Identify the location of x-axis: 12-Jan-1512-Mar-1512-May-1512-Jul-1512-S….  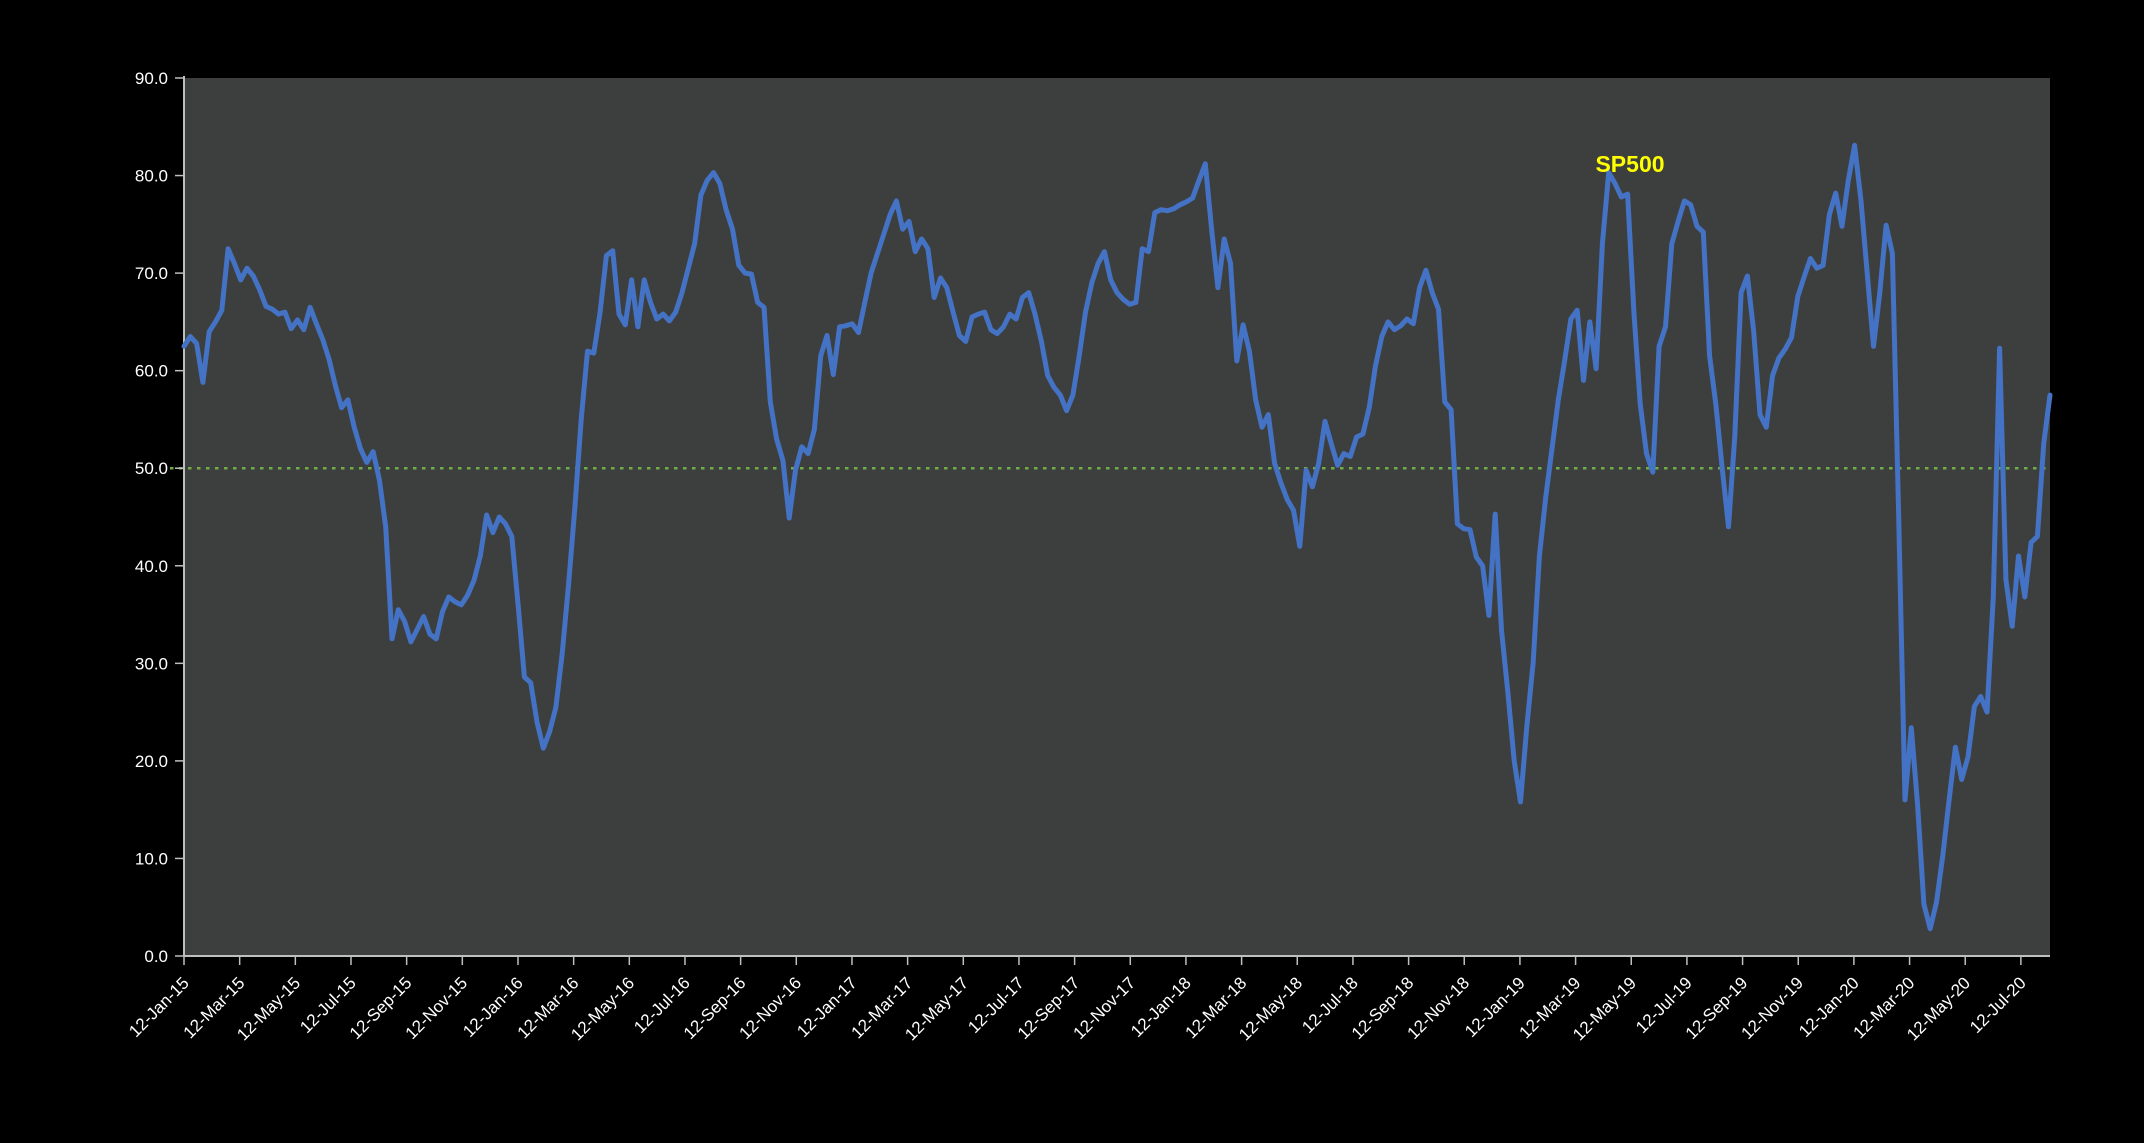
(1087, 999).